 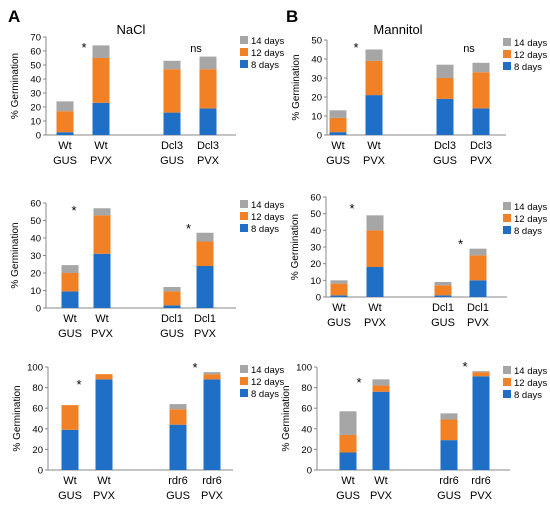 What do you see at coordinates (316, 60) in the screenshot?
I see `y-tick-label: 40` at bounding box center [316, 60].